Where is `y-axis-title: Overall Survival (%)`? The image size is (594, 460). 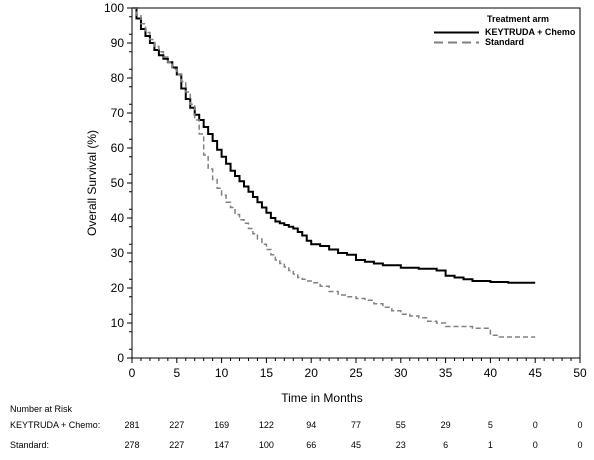
y-axis-title: Overall Survival (%) is located at coordinates (92, 183).